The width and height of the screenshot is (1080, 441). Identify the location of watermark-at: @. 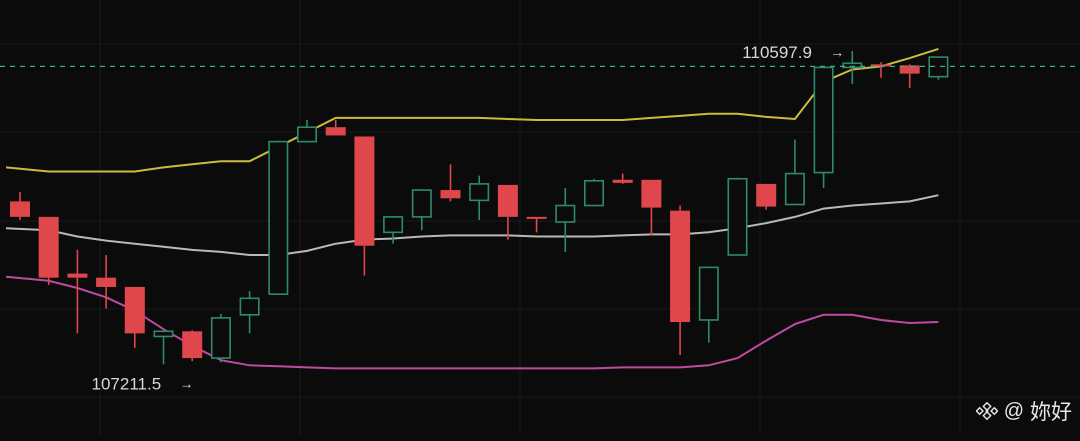
(1013, 410).